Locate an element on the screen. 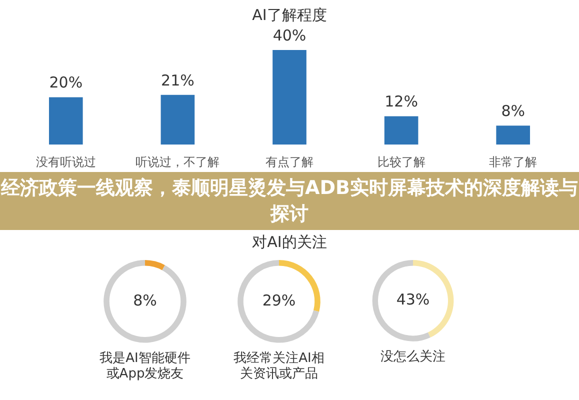 The image size is (579, 400). text: 对AI的关注 is located at coordinates (289, 242).